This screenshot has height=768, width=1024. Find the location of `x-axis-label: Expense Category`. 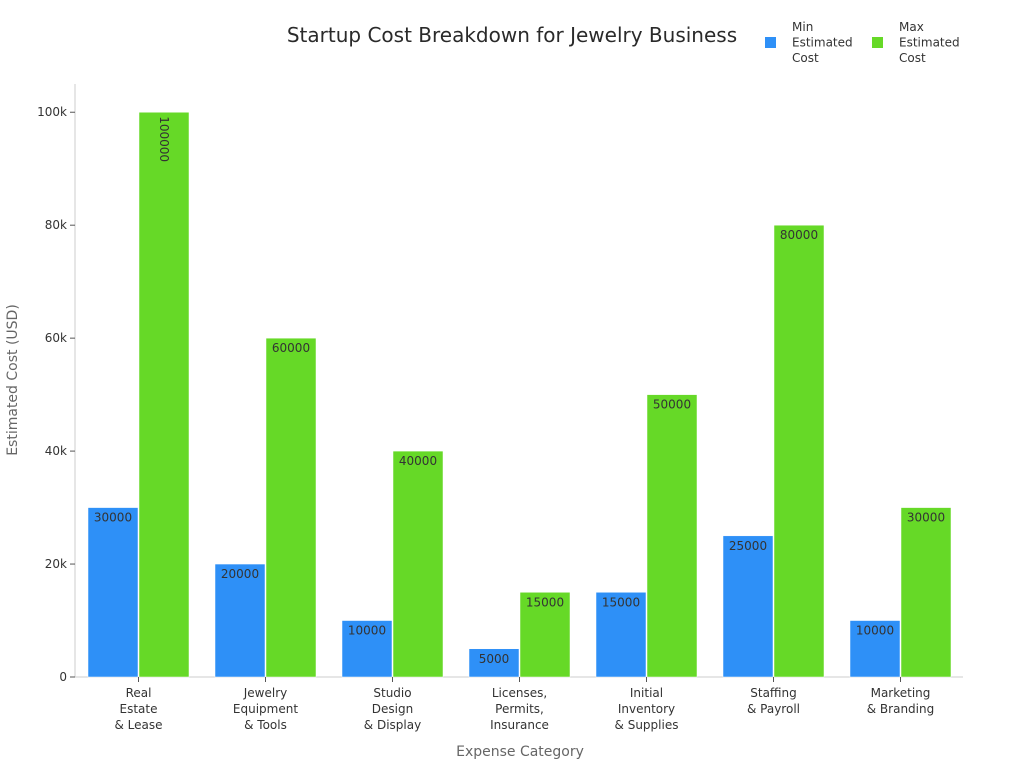

x-axis-label: Expense Category is located at coordinates (520, 752).